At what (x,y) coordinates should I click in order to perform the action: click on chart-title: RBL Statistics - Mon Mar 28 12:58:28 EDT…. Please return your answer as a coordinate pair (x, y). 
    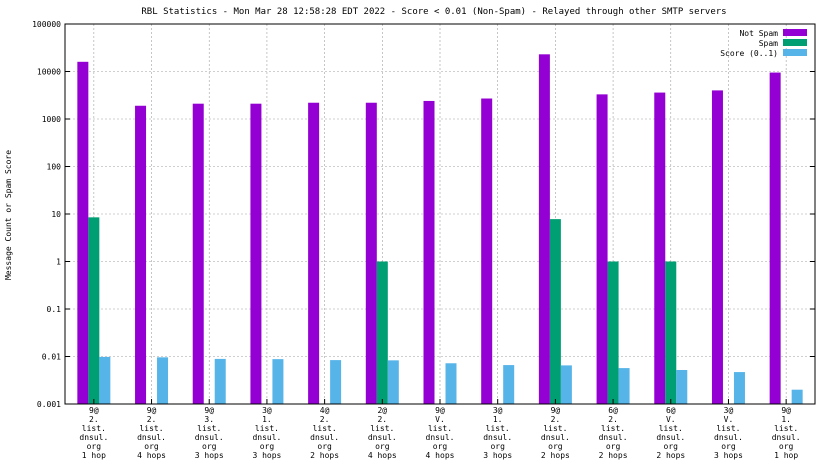
    Looking at the image, I should click on (433, 12).